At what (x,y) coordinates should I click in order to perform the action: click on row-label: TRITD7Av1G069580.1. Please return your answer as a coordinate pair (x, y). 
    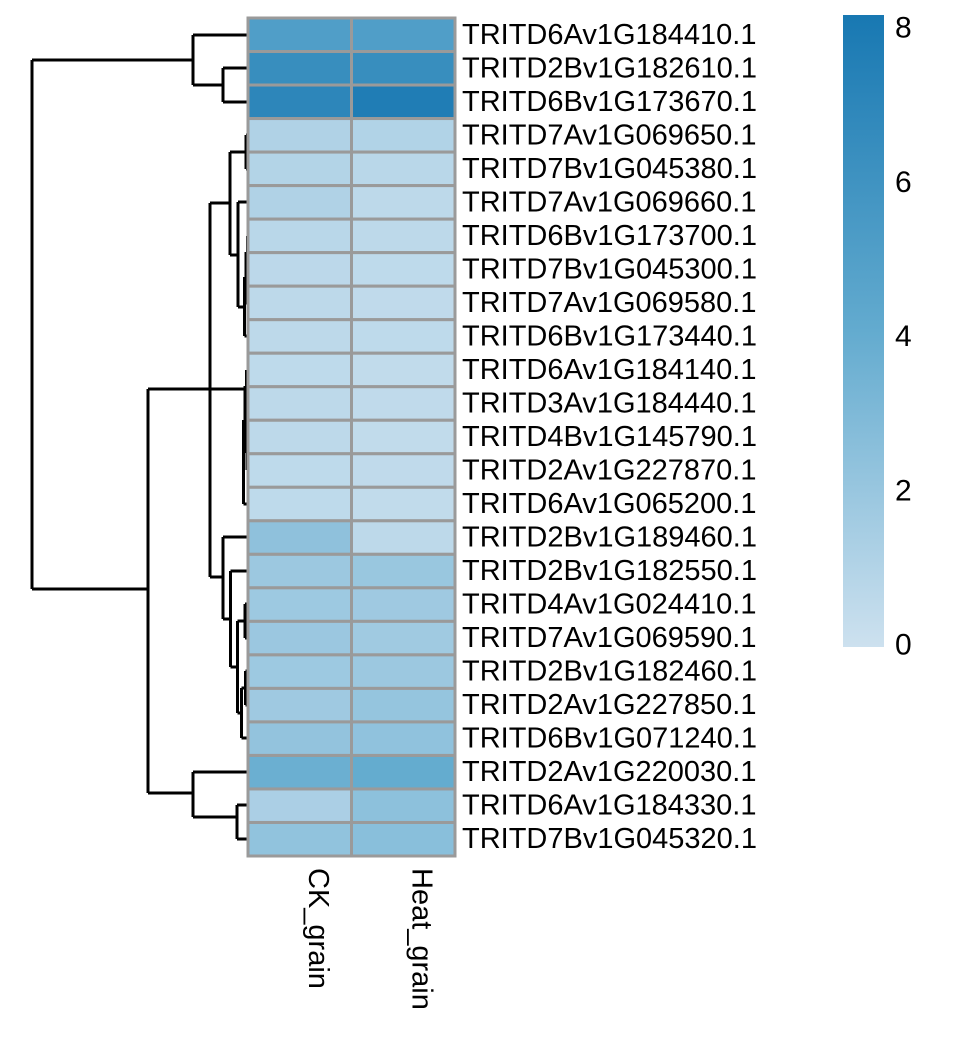
    Looking at the image, I should click on (609, 303).